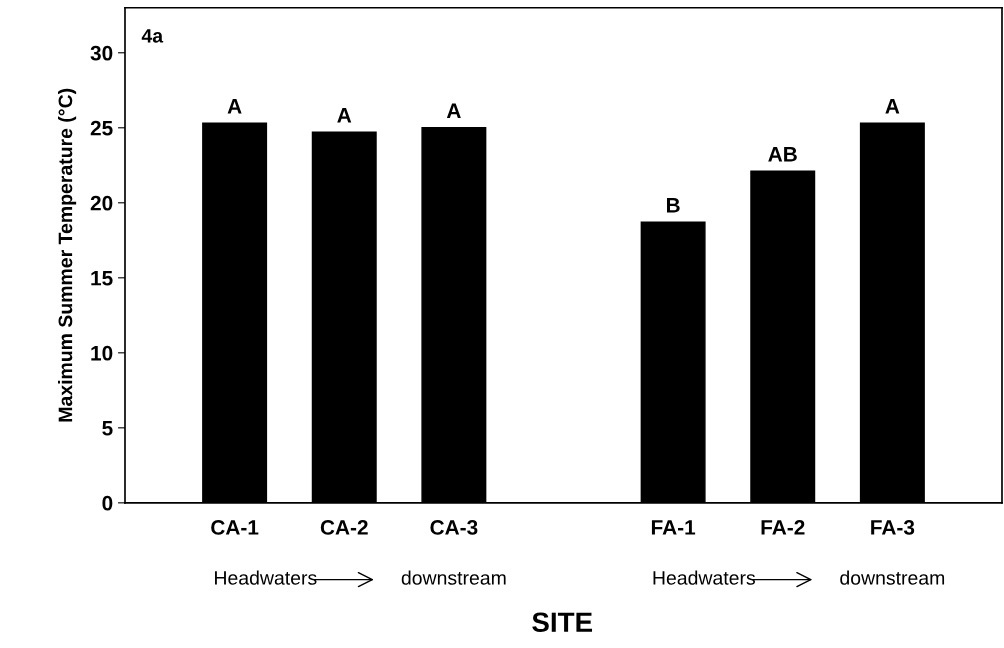 The height and width of the screenshot is (648, 1004). I want to click on annotation: AB, so click(782, 154).